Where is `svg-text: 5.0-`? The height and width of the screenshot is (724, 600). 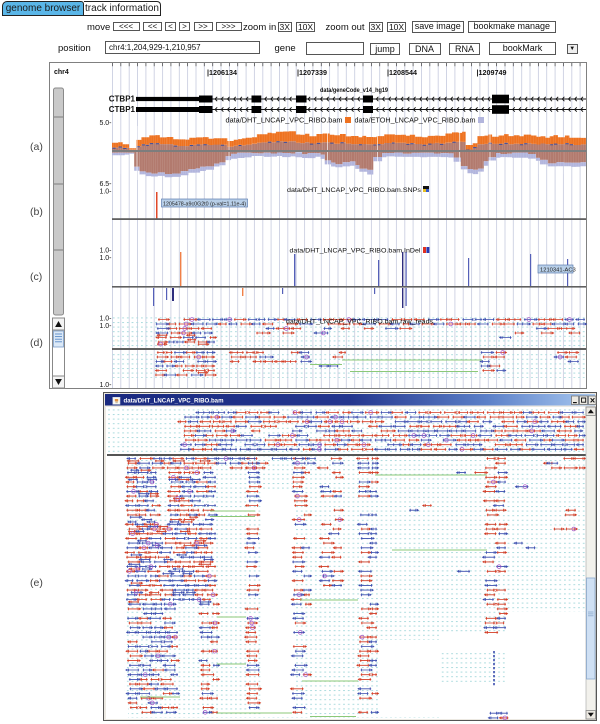
svg-text: 5.0- is located at coordinates (105, 123).